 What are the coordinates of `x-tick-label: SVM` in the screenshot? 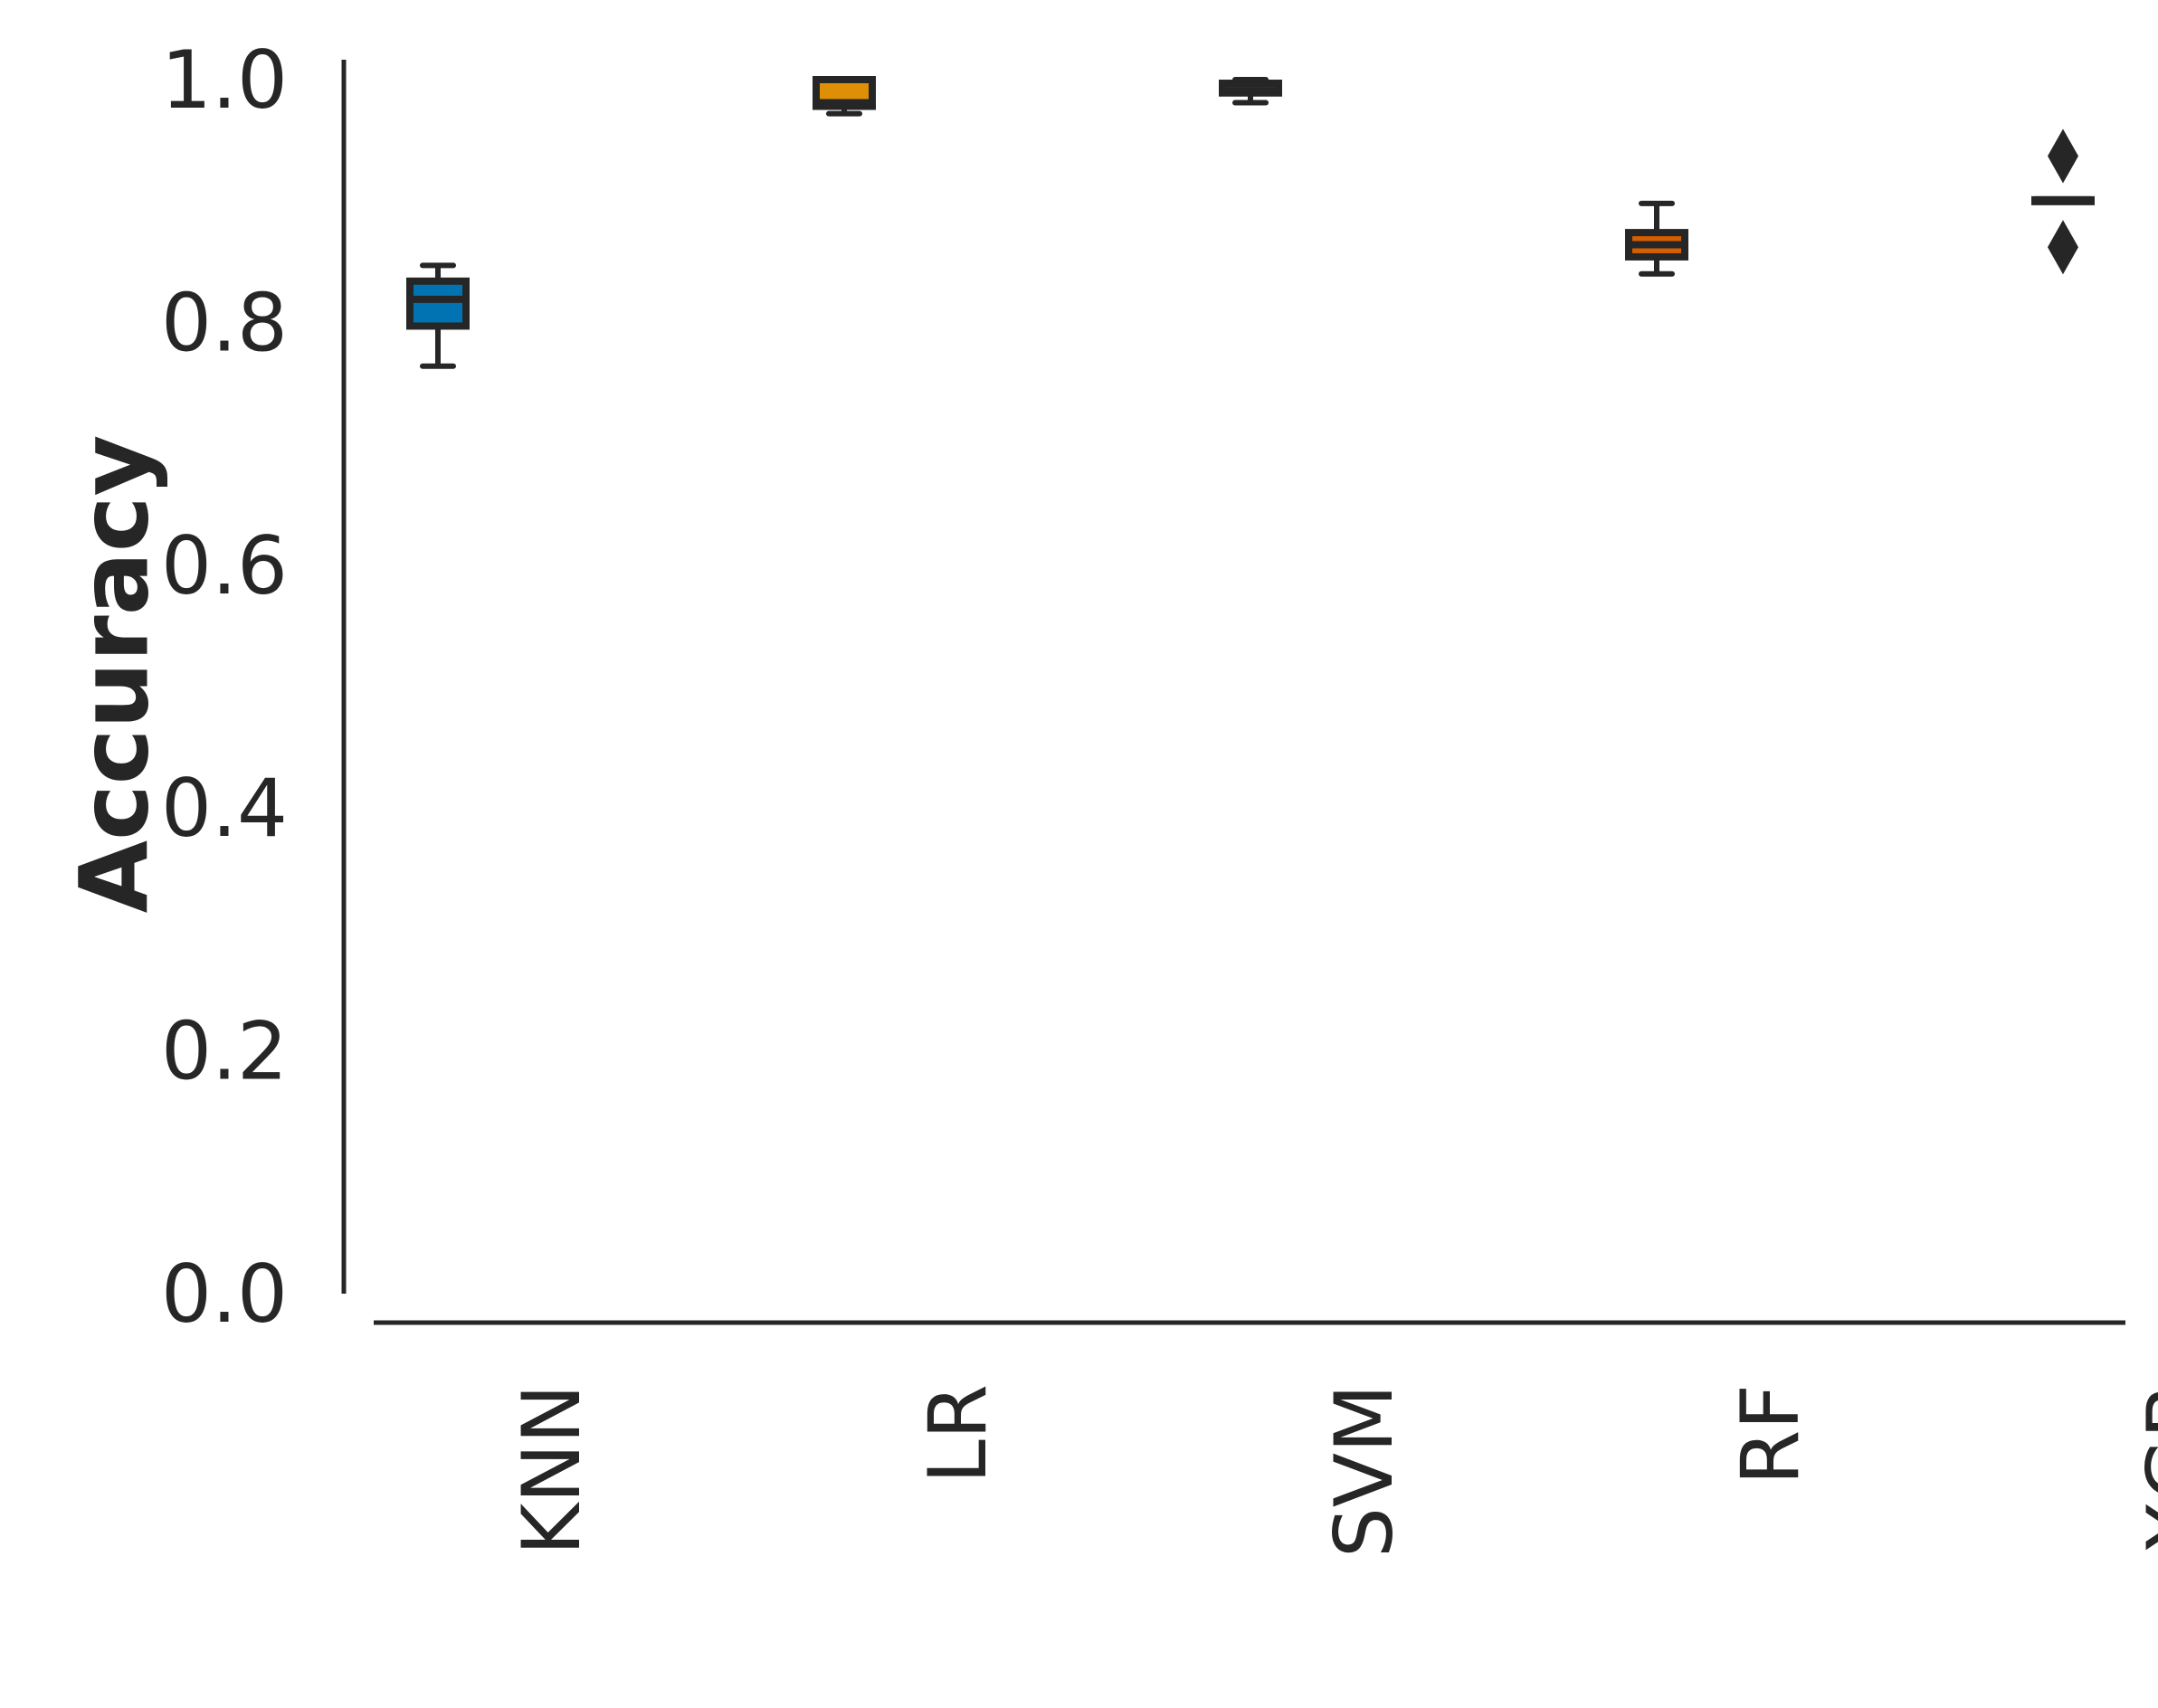 It's located at (1364, 1471).